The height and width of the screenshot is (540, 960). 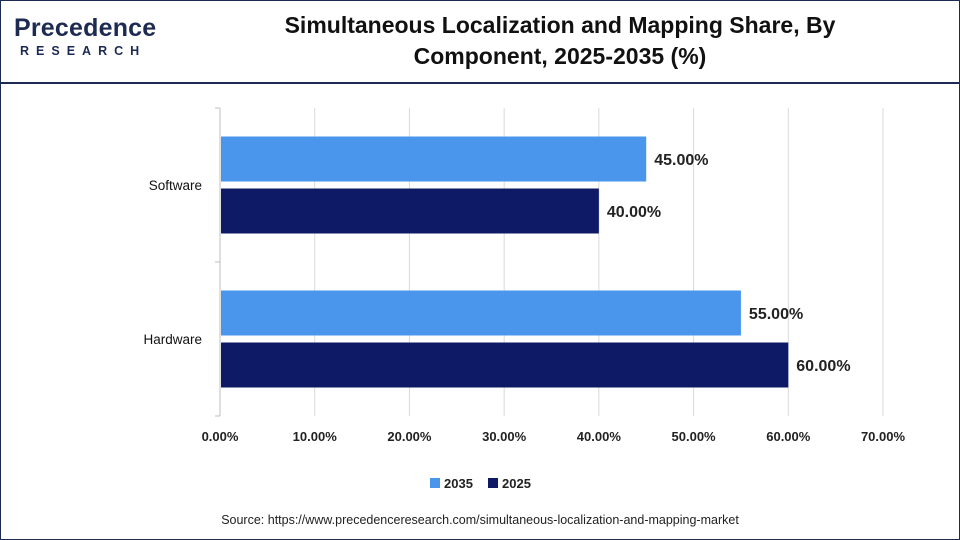 I want to click on data-label: 55.00%, so click(x=776, y=314).